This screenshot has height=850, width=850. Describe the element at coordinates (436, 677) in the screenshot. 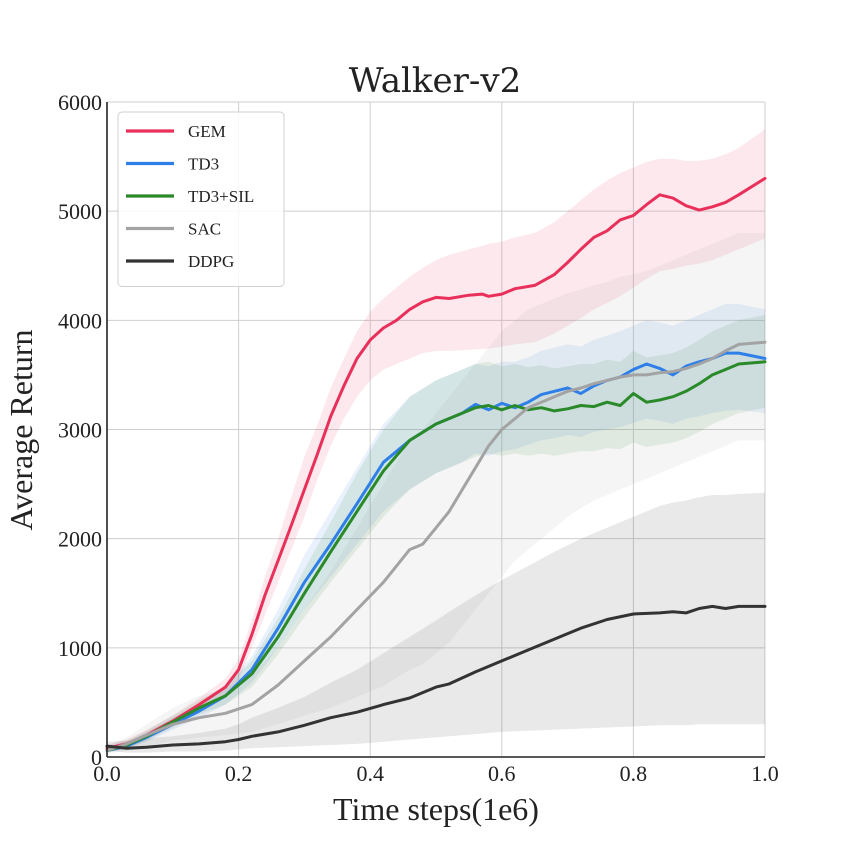

I see `line-ddpg` at that location.